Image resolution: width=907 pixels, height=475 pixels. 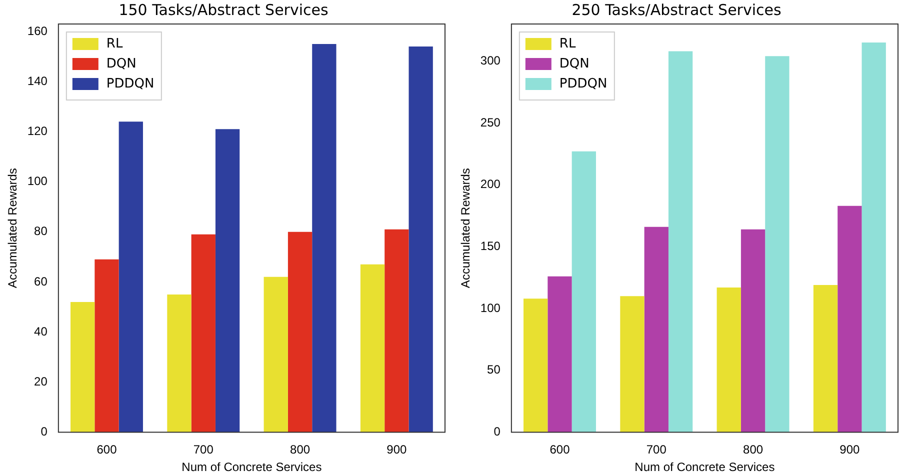 What do you see at coordinates (41, 231) in the screenshot?
I see `y-tick-label: 80` at bounding box center [41, 231].